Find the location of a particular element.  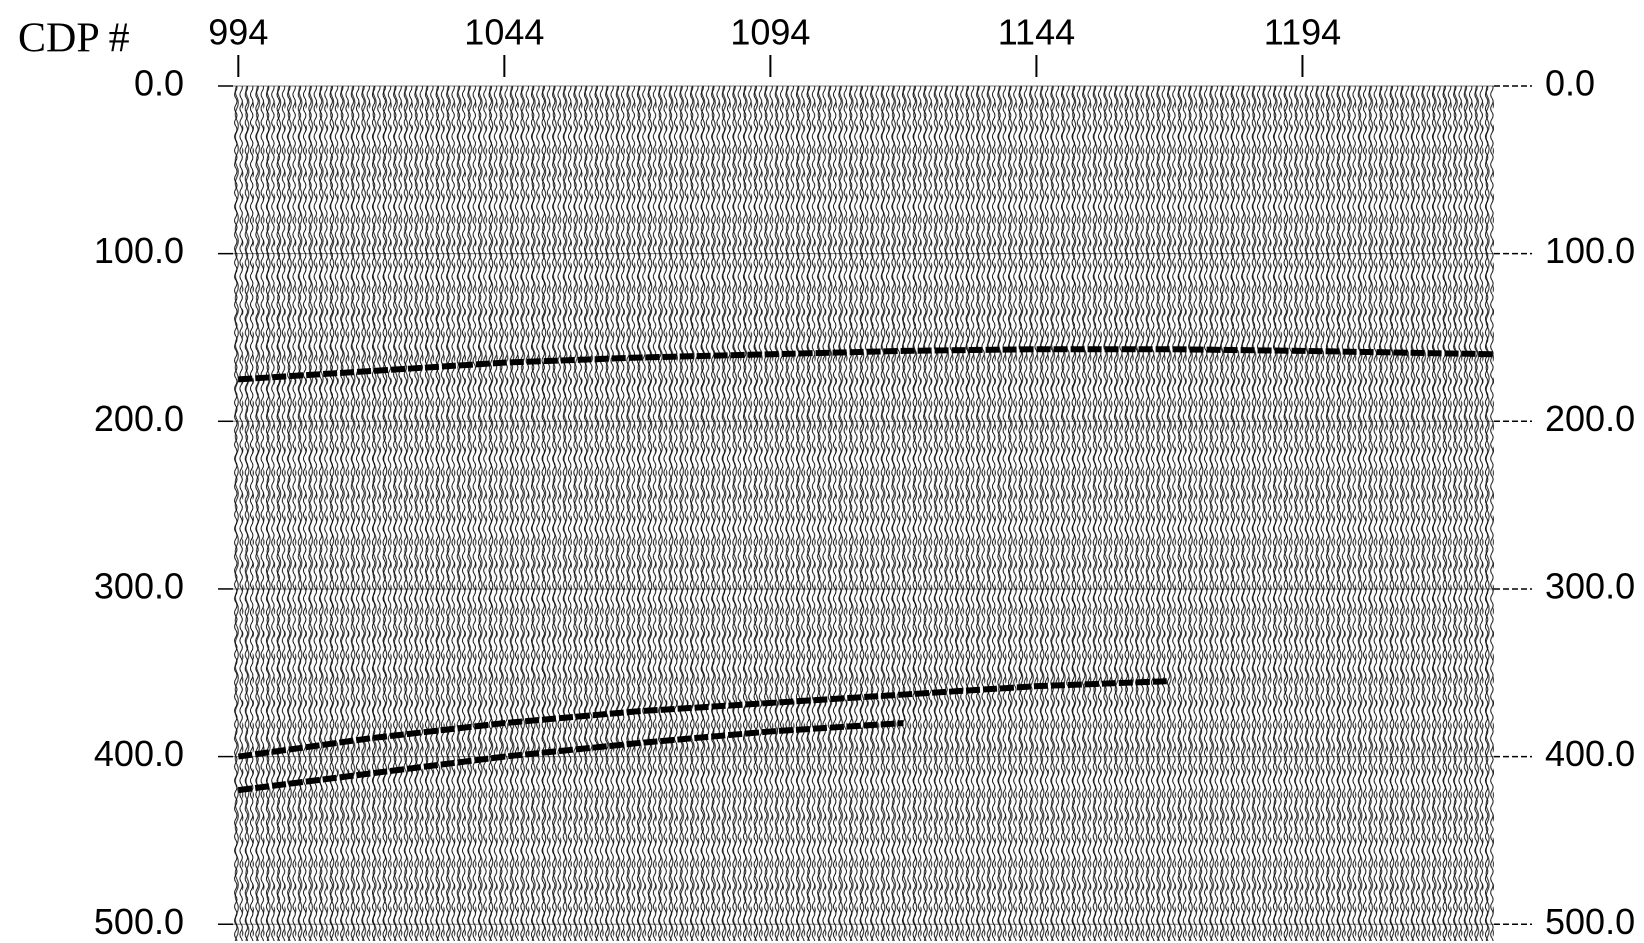

y-tick-label-right: 500.0 is located at coordinates (1590, 921).